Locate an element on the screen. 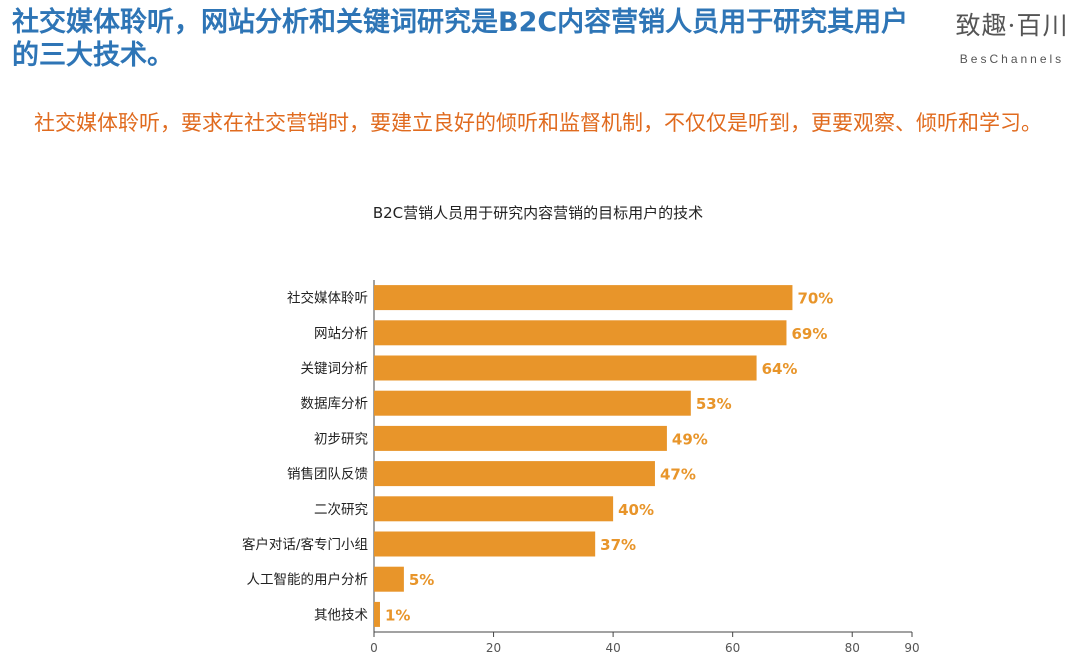 The image size is (1080, 665). x-tick-label: 0 is located at coordinates (374, 648).